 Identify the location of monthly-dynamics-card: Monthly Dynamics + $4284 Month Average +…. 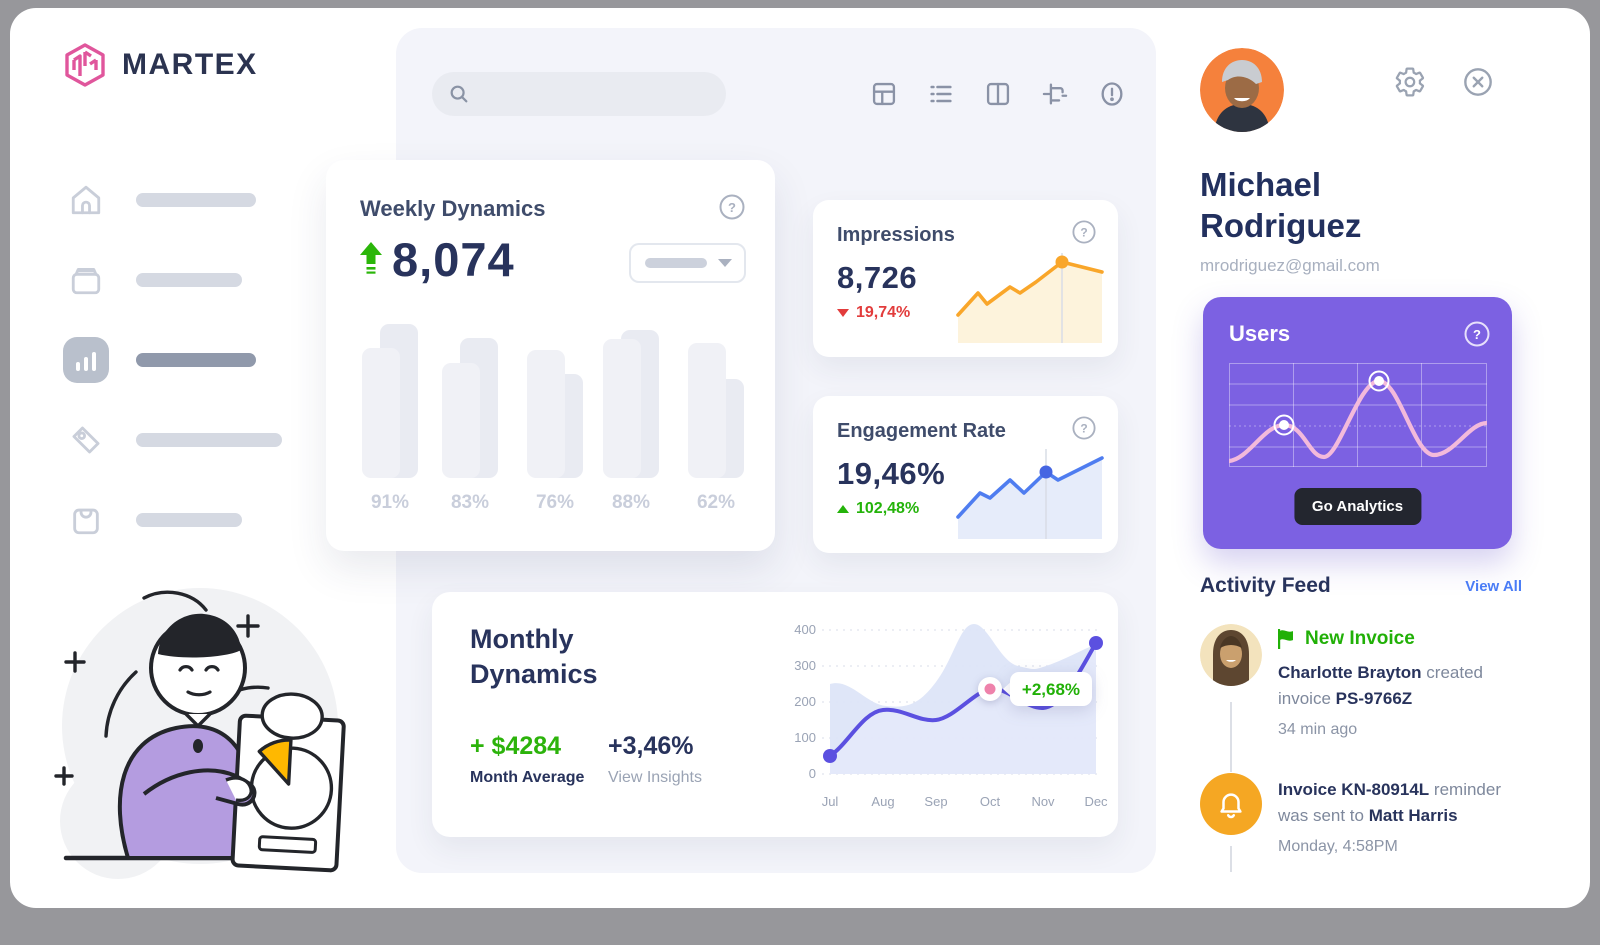
(775, 714).